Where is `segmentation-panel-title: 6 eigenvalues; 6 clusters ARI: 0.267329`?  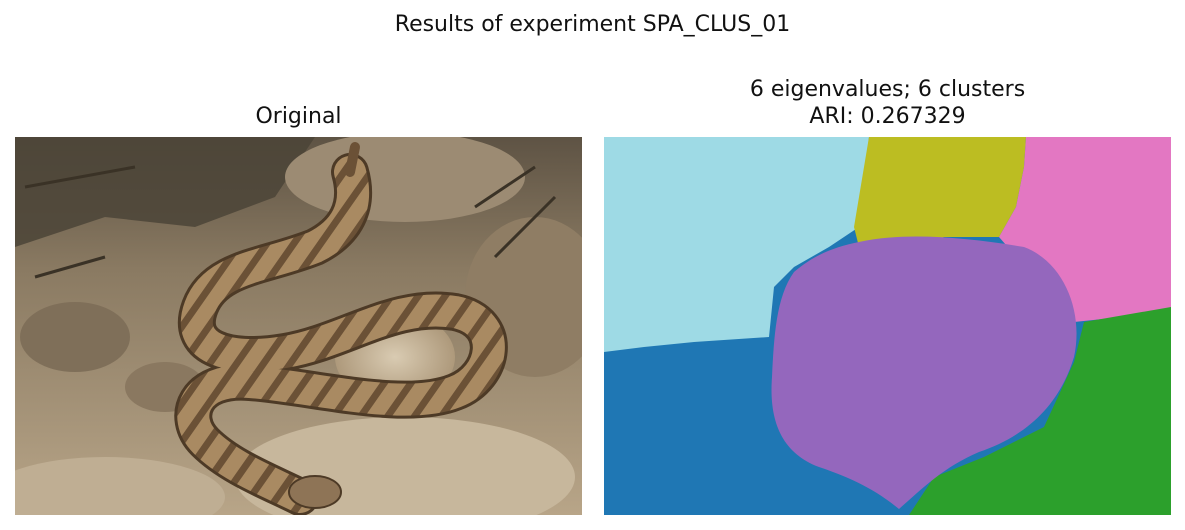
segmentation-panel-title: 6 eigenvalues; 6 clusters ARI: 0.267329 is located at coordinates (887, 103).